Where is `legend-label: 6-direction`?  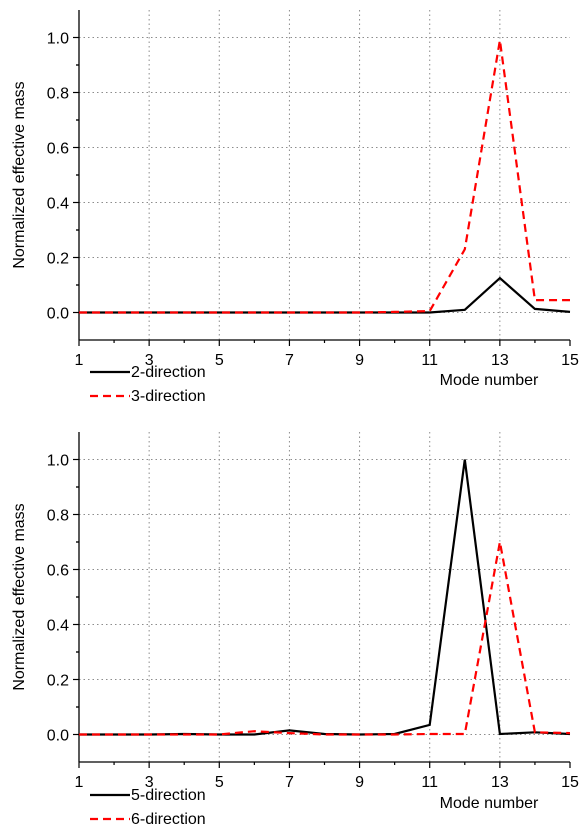
legend-label: 6-direction is located at coordinates (168, 819).